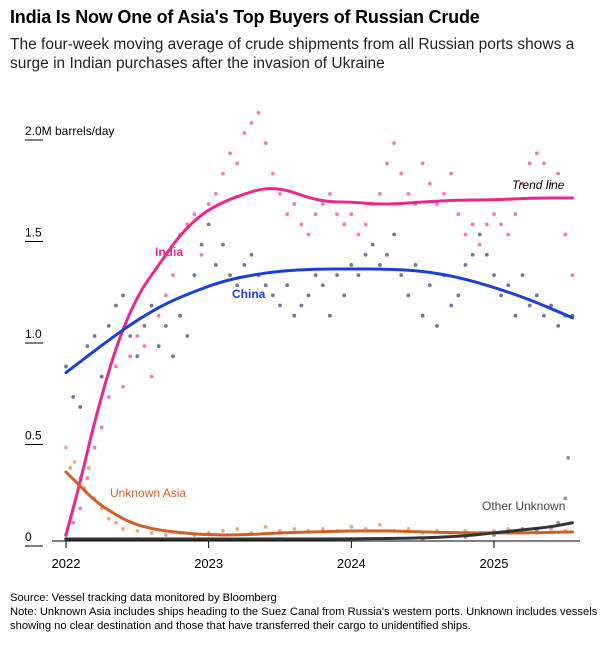 The width and height of the screenshot is (612, 659). Describe the element at coordinates (494, 563) in the screenshot. I see `x-tick-label: 2025` at that location.